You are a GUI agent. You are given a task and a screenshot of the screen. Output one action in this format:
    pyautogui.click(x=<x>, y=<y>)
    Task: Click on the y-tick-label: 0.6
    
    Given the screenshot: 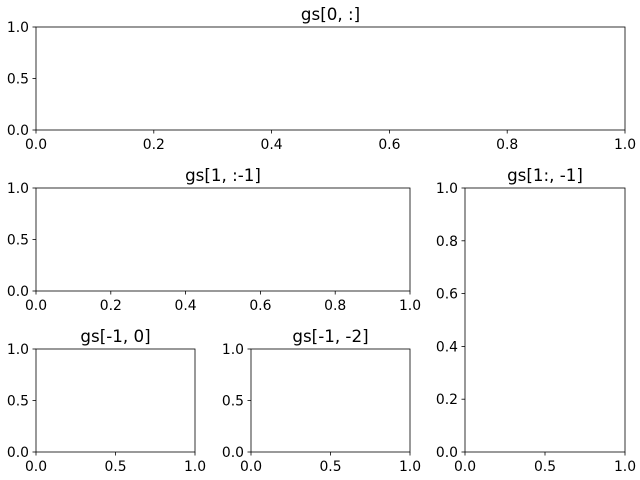 What is the action you would take?
    pyautogui.click(x=447, y=295)
    